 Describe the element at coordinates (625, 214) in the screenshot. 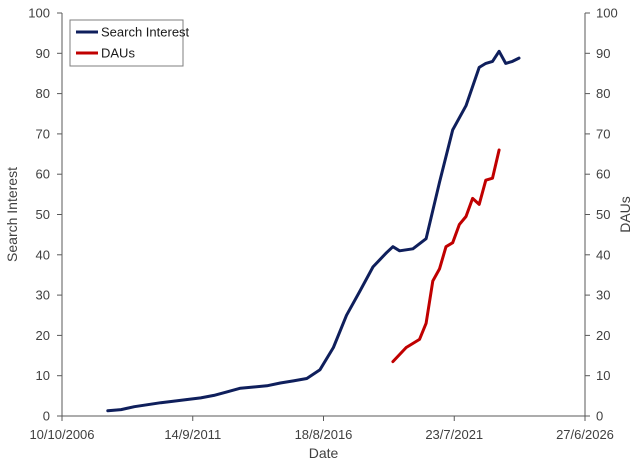

I see `right-y-axis-title: DAUs` at that location.